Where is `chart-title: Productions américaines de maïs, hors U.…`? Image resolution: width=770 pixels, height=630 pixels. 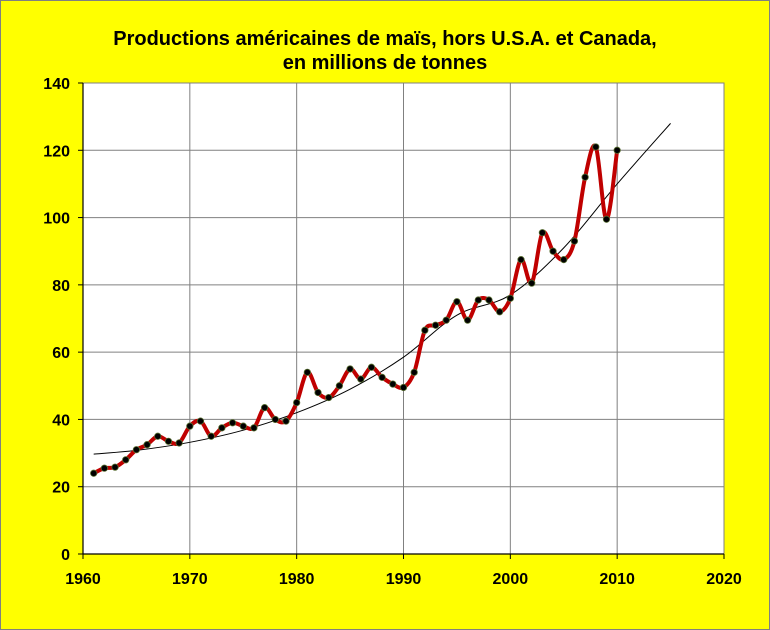 chart-title: Productions américaines de maïs, hors U.… is located at coordinates (385, 39).